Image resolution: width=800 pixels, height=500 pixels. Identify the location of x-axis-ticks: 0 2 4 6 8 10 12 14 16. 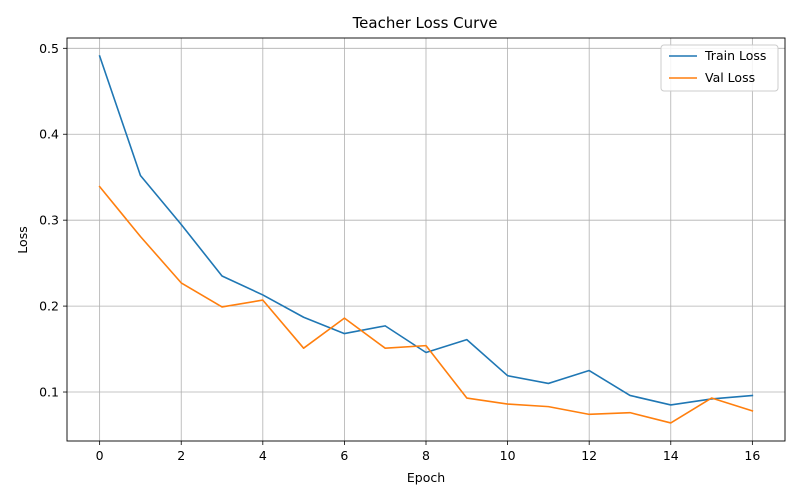
(428, 452).